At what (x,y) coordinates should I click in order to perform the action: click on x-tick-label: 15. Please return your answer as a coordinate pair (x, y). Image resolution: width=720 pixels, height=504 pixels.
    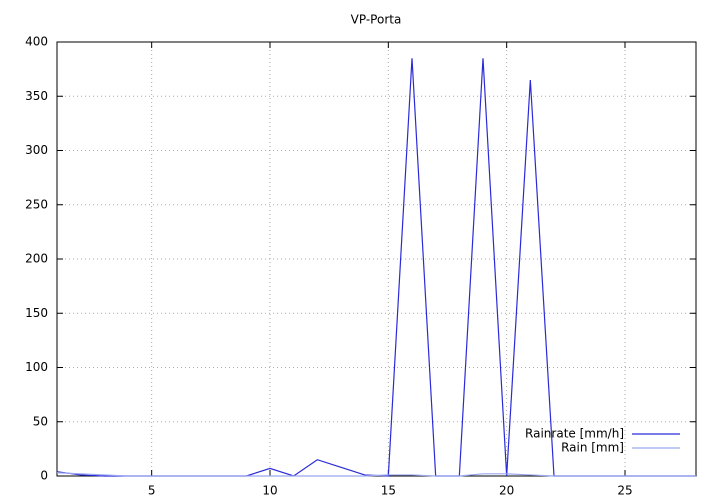
    Looking at the image, I should click on (388, 491).